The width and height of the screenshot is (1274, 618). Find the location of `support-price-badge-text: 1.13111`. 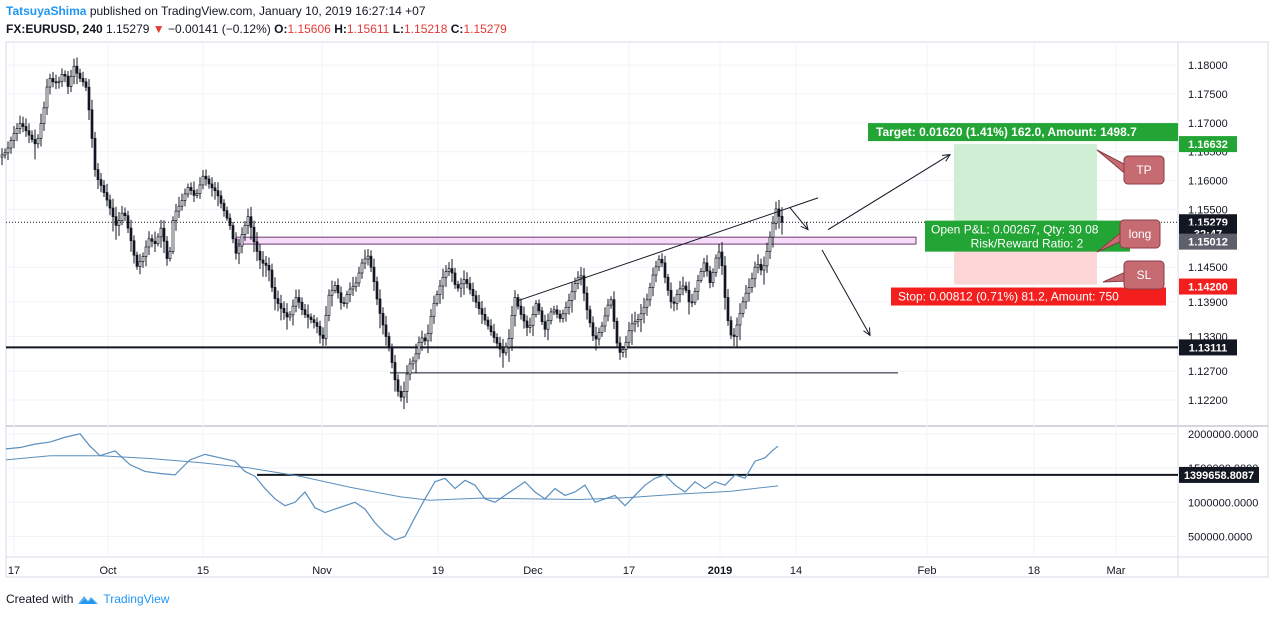

support-price-badge-text: 1.13111 is located at coordinates (1208, 348).